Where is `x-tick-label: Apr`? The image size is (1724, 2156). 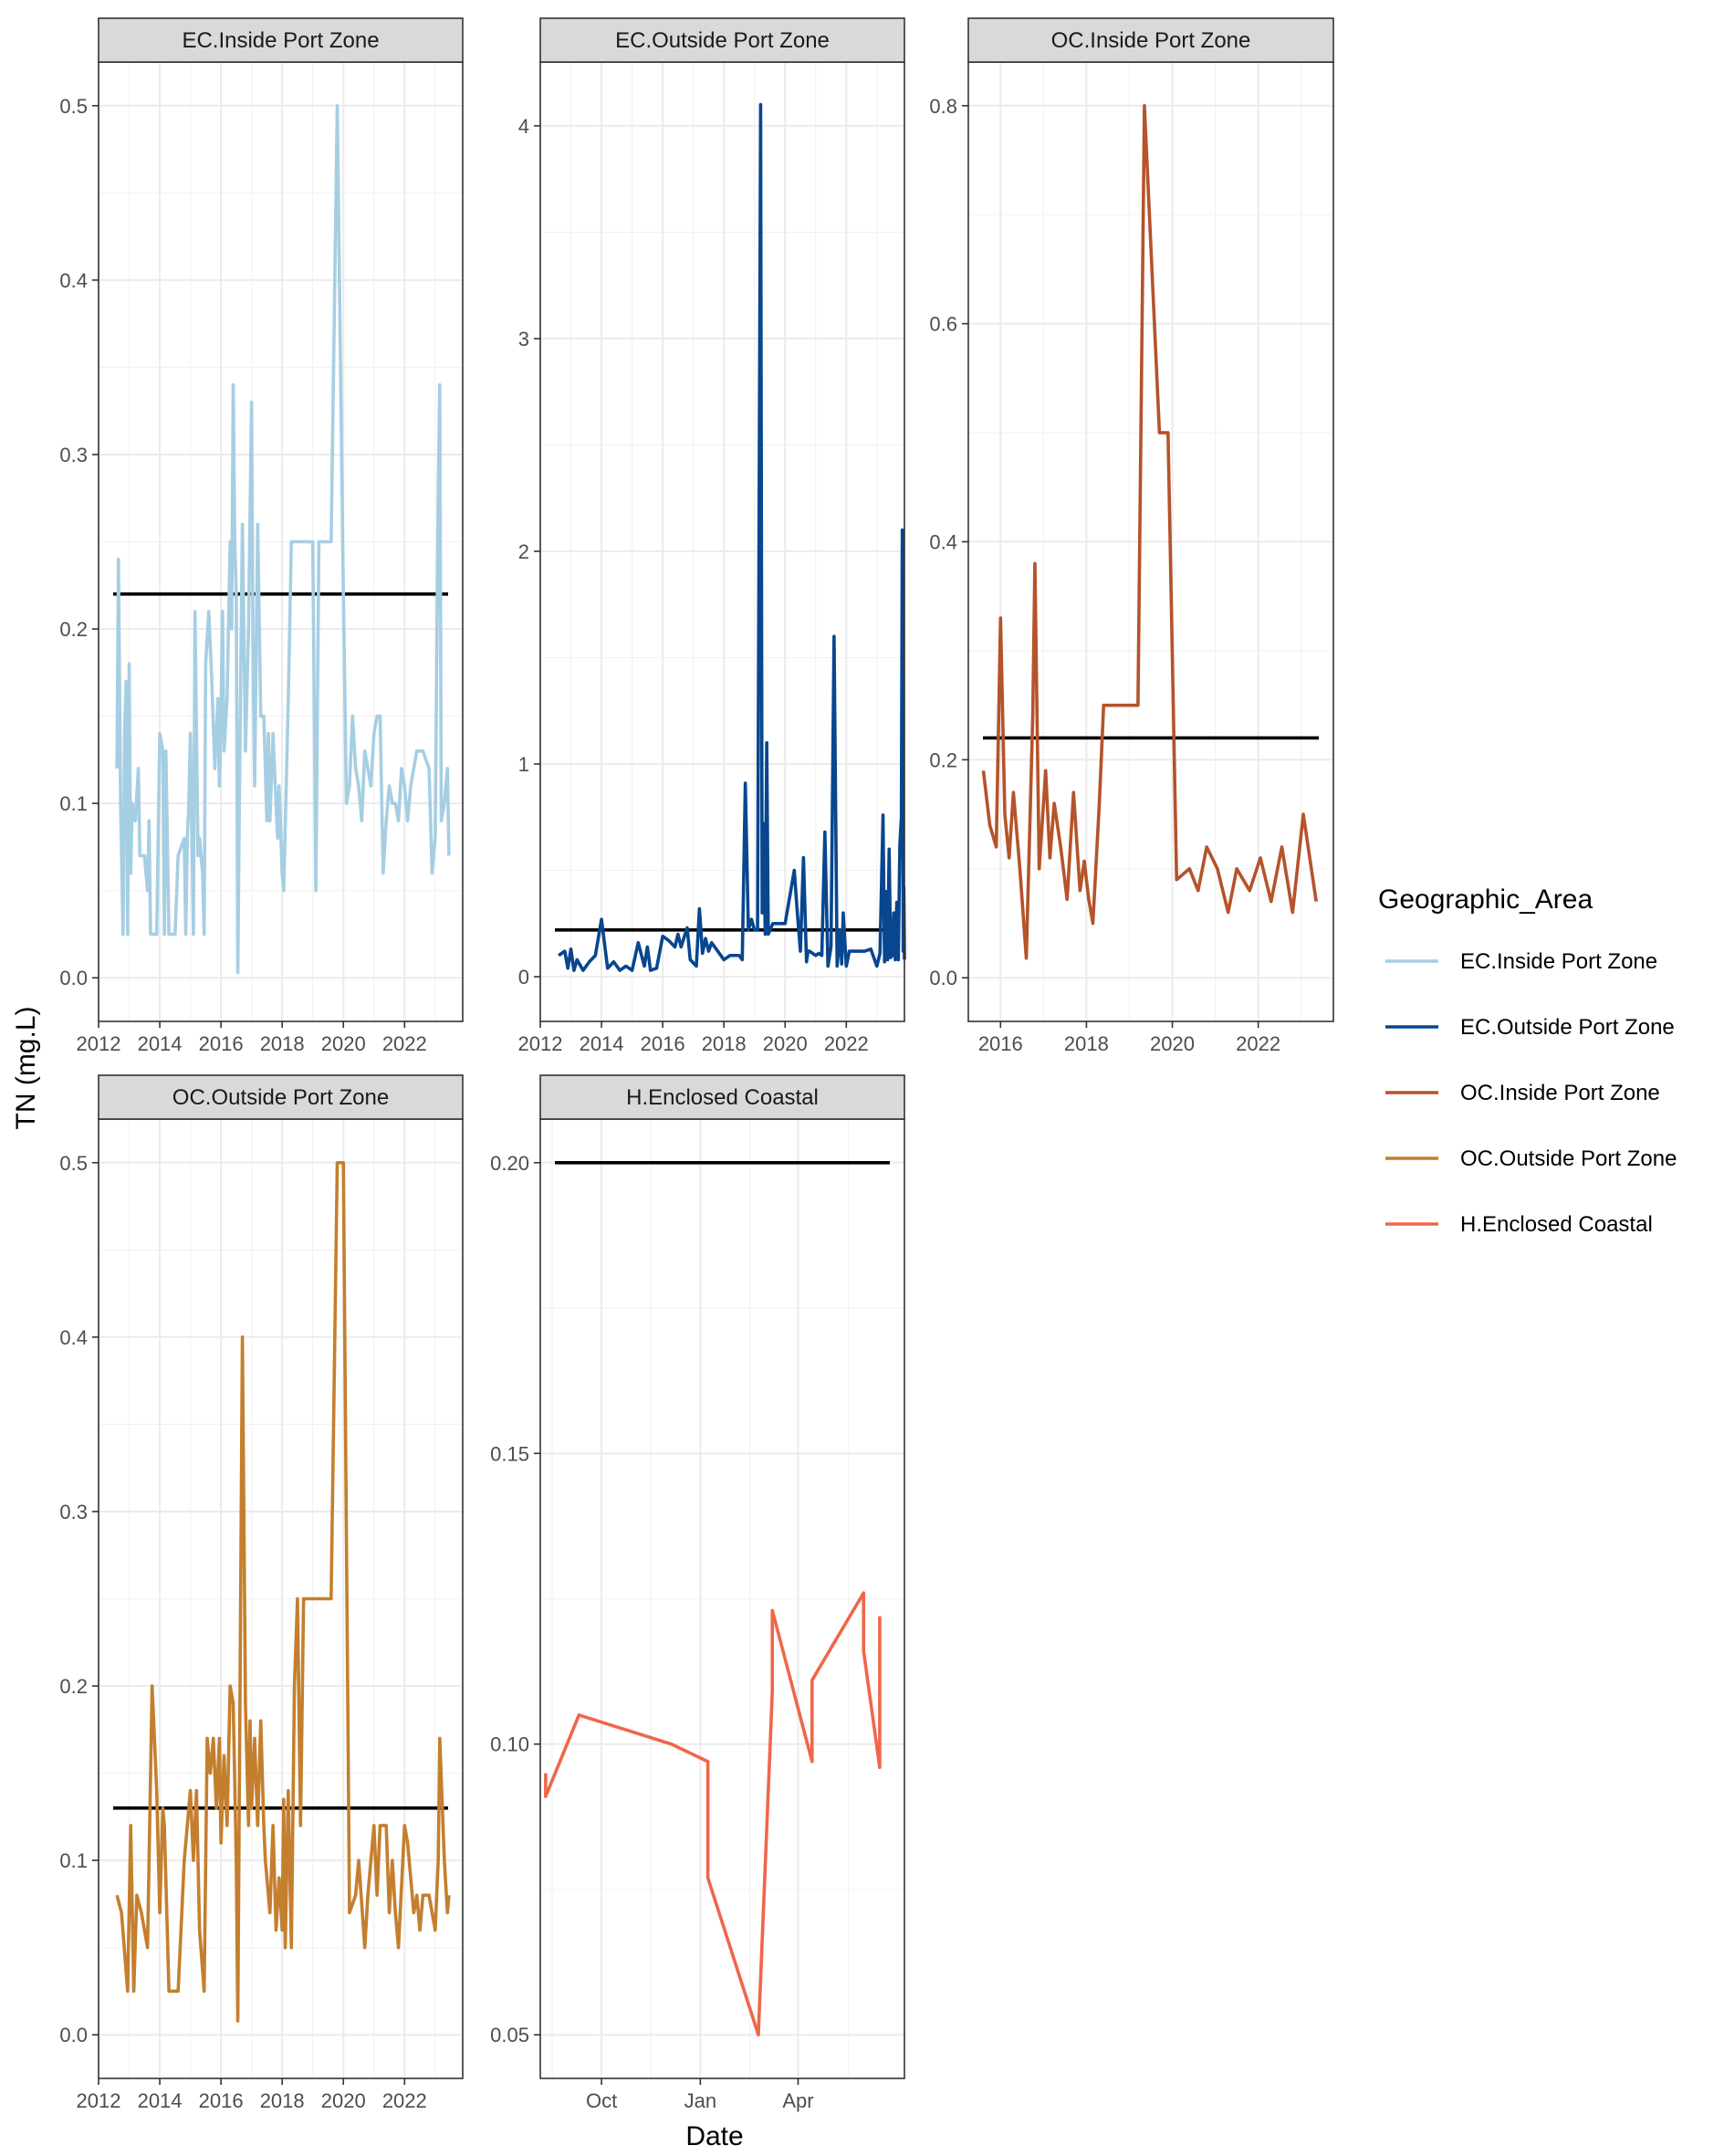 x-tick-label: Apr is located at coordinates (797, 2100).